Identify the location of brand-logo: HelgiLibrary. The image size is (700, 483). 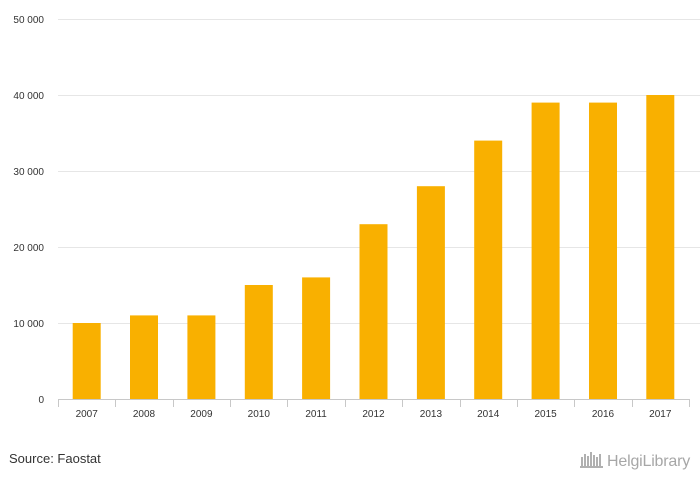
(635, 461).